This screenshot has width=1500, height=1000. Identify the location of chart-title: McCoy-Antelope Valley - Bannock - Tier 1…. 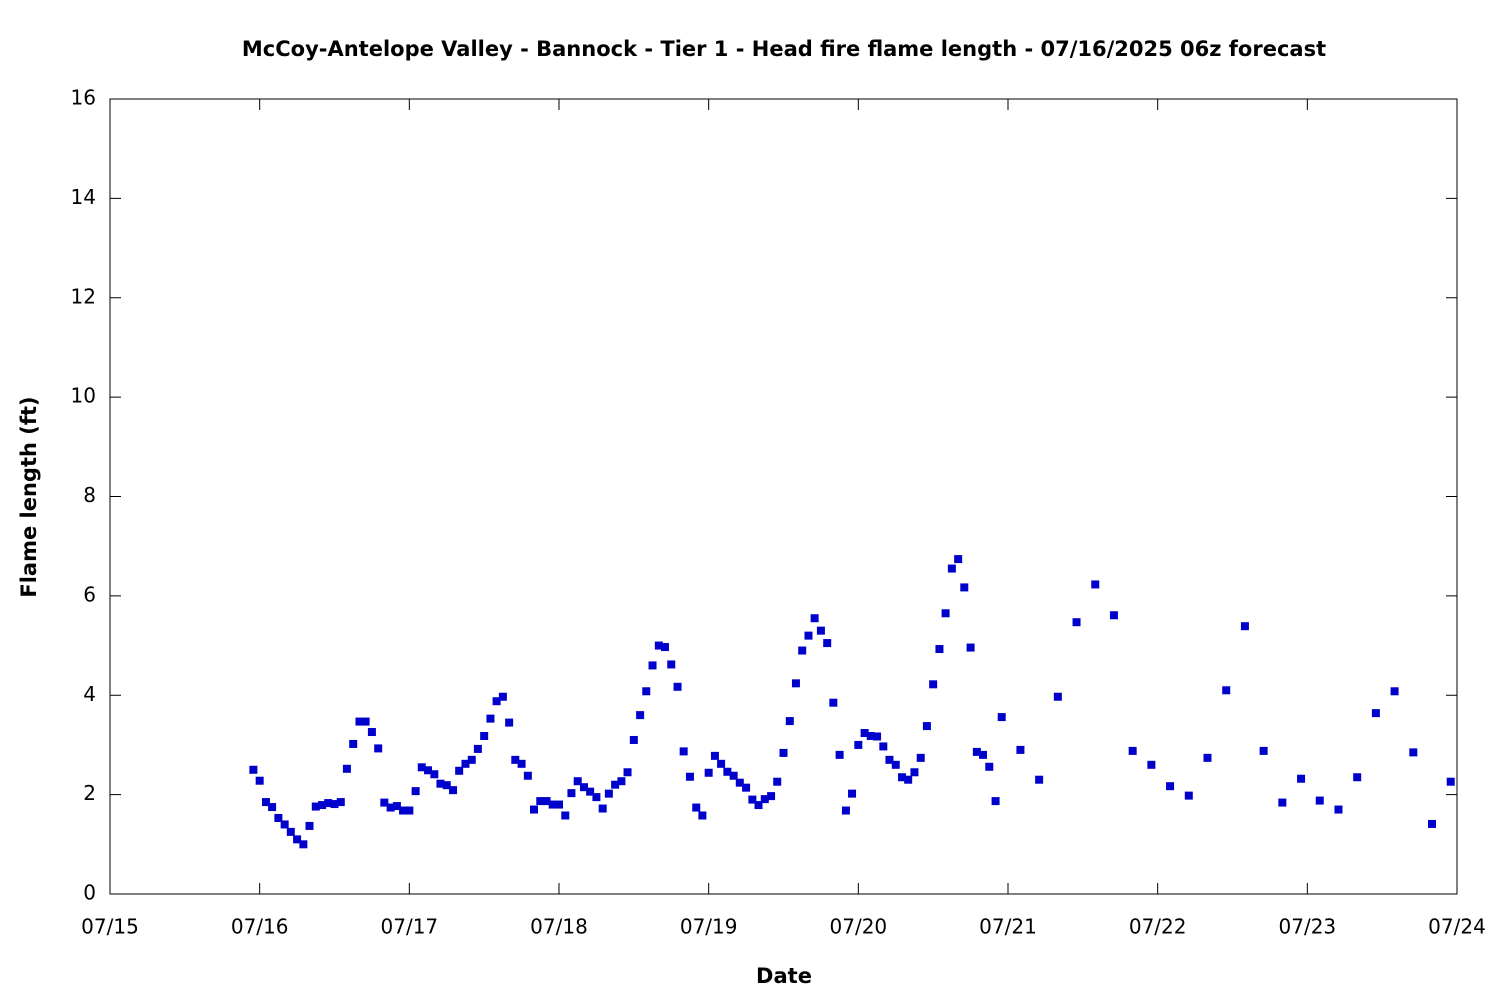
(784, 49).